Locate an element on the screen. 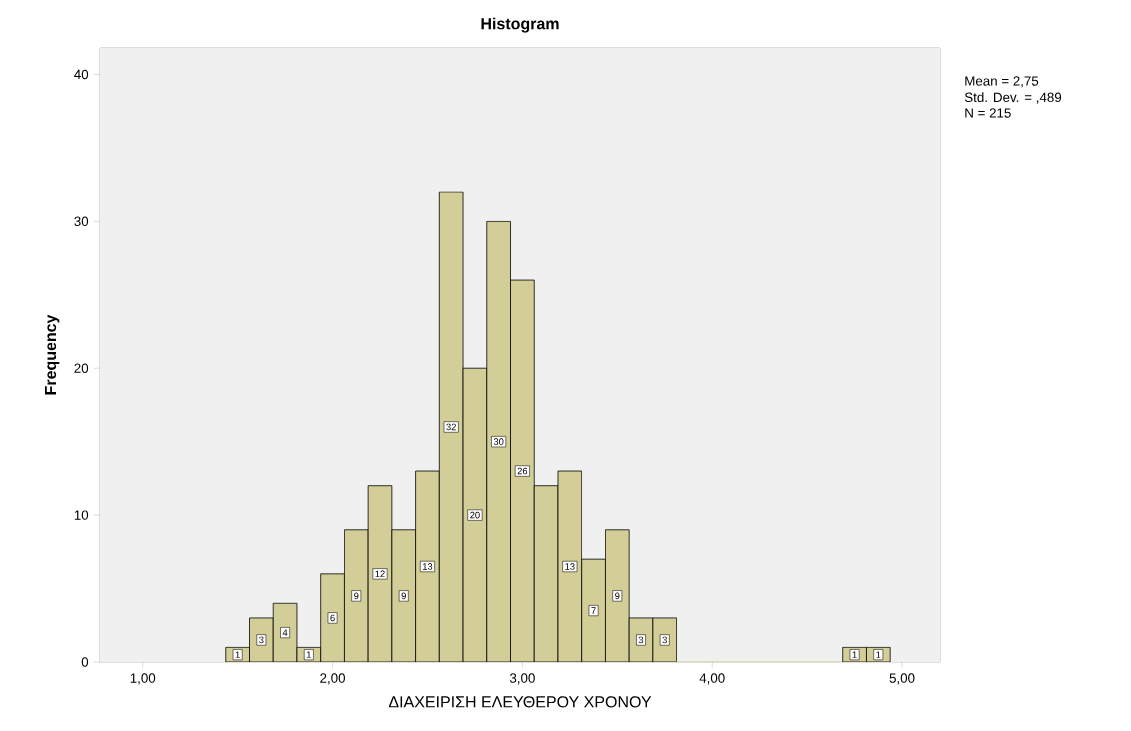 Image resolution: width=1131 pixels, height=731 pixels. y-tick-label: 10 is located at coordinates (81, 515).